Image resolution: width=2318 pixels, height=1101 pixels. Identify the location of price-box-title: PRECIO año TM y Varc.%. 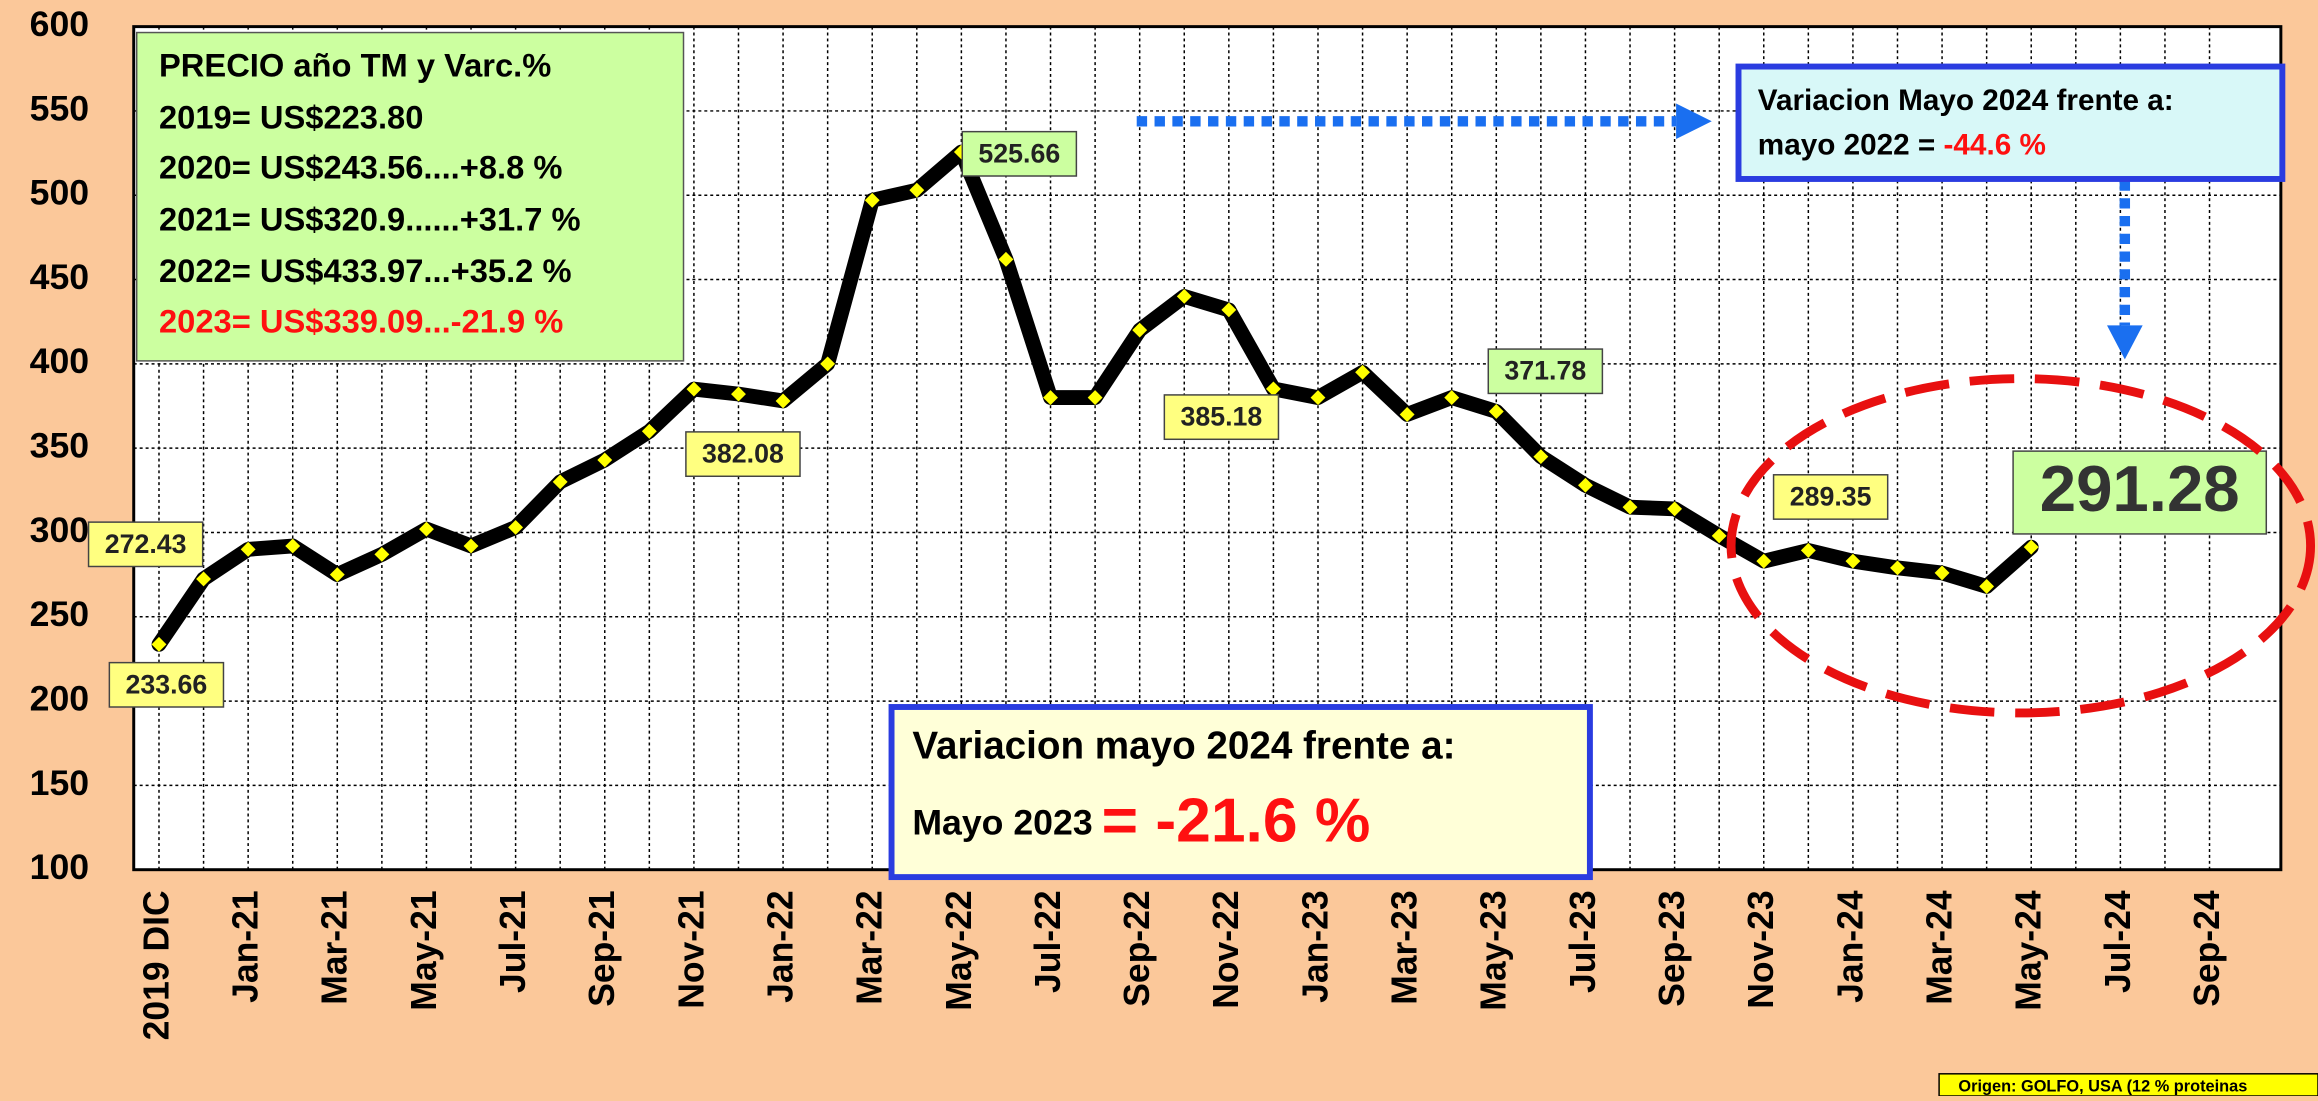
(355, 65).